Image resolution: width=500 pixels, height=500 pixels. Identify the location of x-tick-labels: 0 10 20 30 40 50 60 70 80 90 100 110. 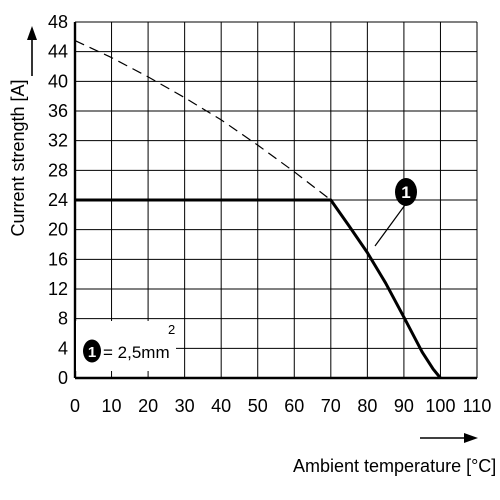
(280, 406).